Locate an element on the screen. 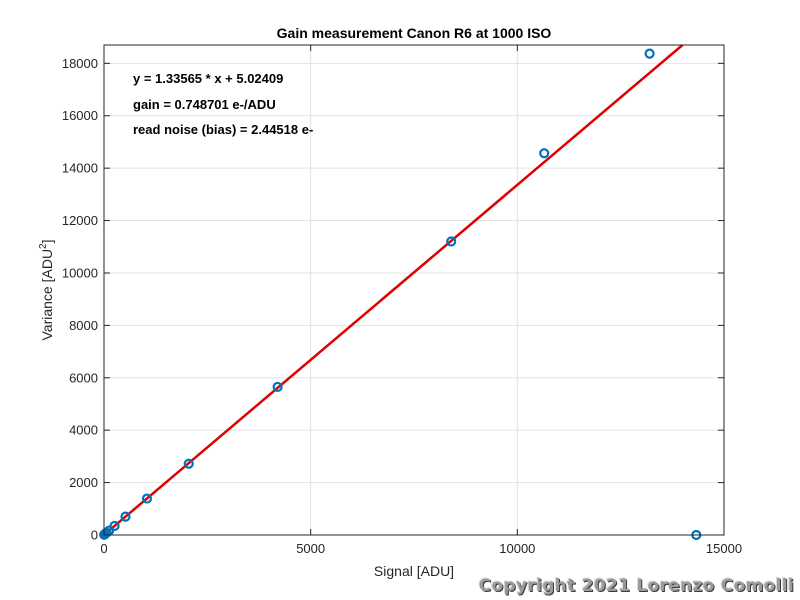 The height and width of the screenshot is (600, 800). y-tick-label: 12000 is located at coordinates (80, 220).